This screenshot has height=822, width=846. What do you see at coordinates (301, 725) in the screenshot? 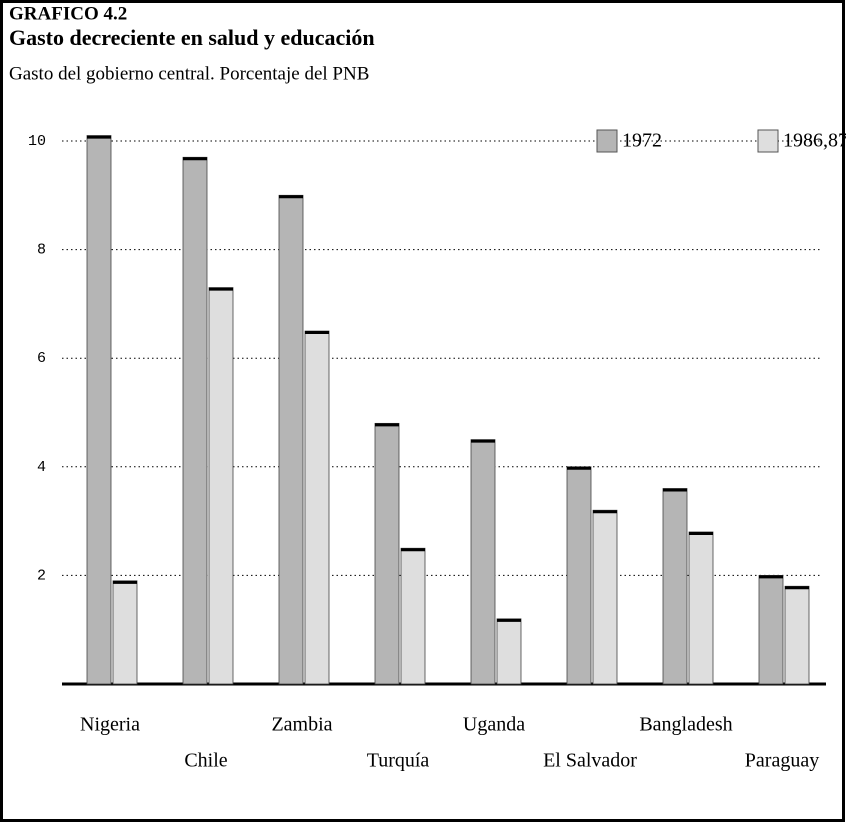
I see `x-tick-label: Zambia` at bounding box center [301, 725].